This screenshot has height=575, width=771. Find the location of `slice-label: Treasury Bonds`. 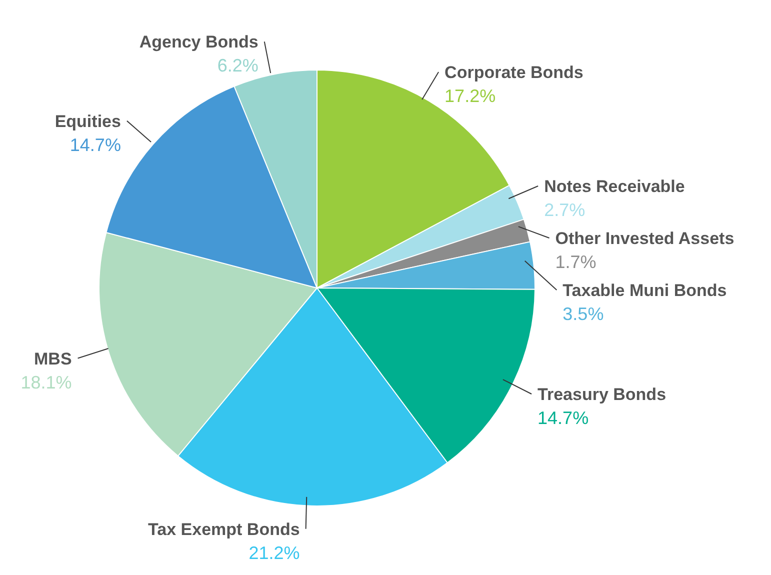

slice-label: Treasury Bonds is located at coordinates (602, 394).